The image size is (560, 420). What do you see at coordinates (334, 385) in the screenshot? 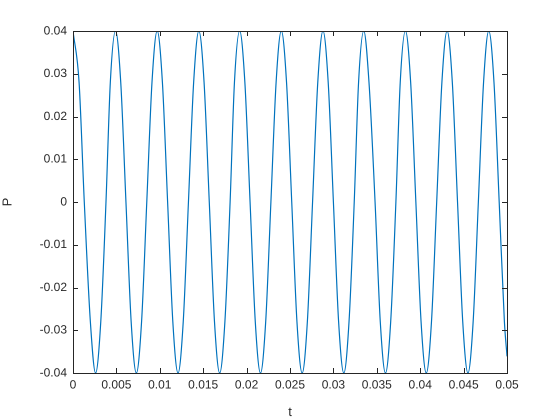
I see `x-tick-label: 0.03` at bounding box center [334, 385].